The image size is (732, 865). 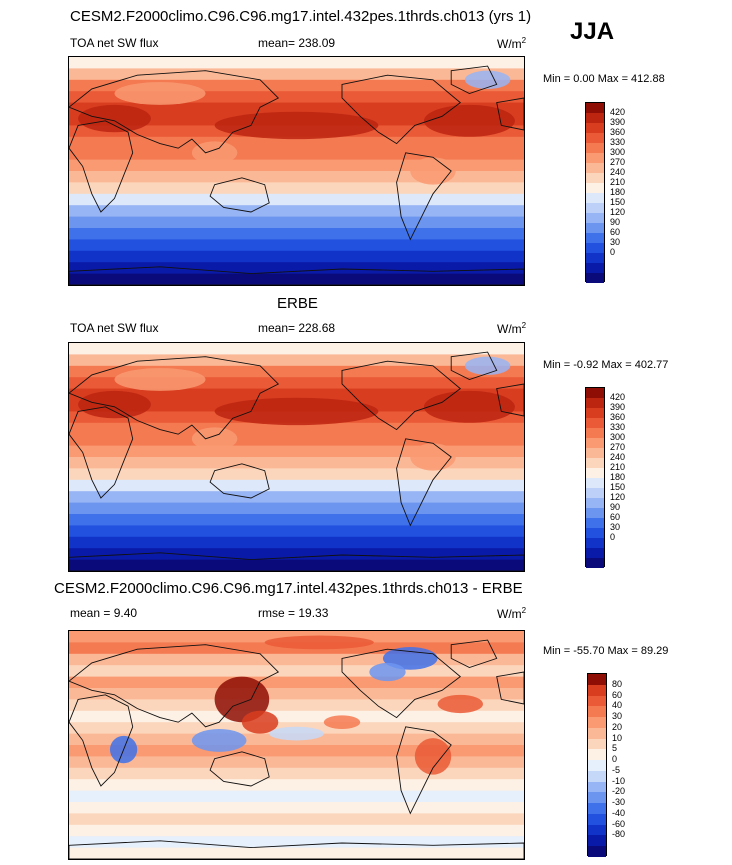 What do you see at coordinates (616, 769) in the screenshot?
I see `colorbar-tick-label: -5` at bounding box center [616, 769].